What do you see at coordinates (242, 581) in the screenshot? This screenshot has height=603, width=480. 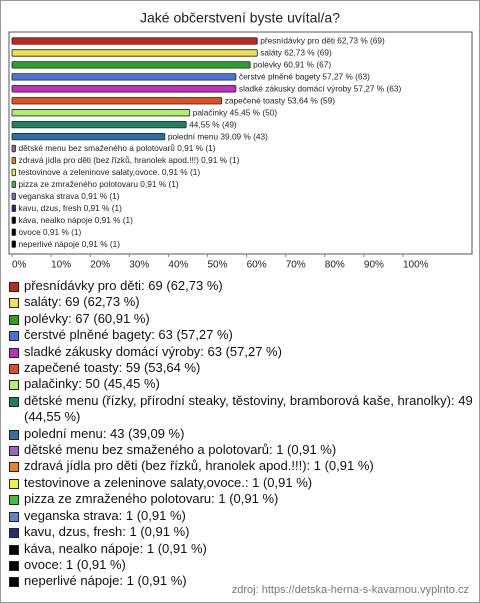 I see `legend-item: neperlivé nápoje: 1 (0,91 %)` at bounding box center [242, 581].